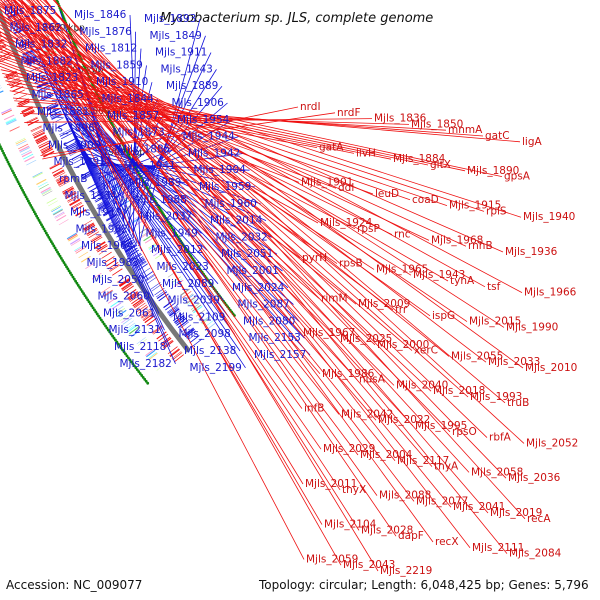  What do you see at coordinates (443, 316) in the screenshot?
I see `gene-label: ispG` at bounding box center [443, 316].